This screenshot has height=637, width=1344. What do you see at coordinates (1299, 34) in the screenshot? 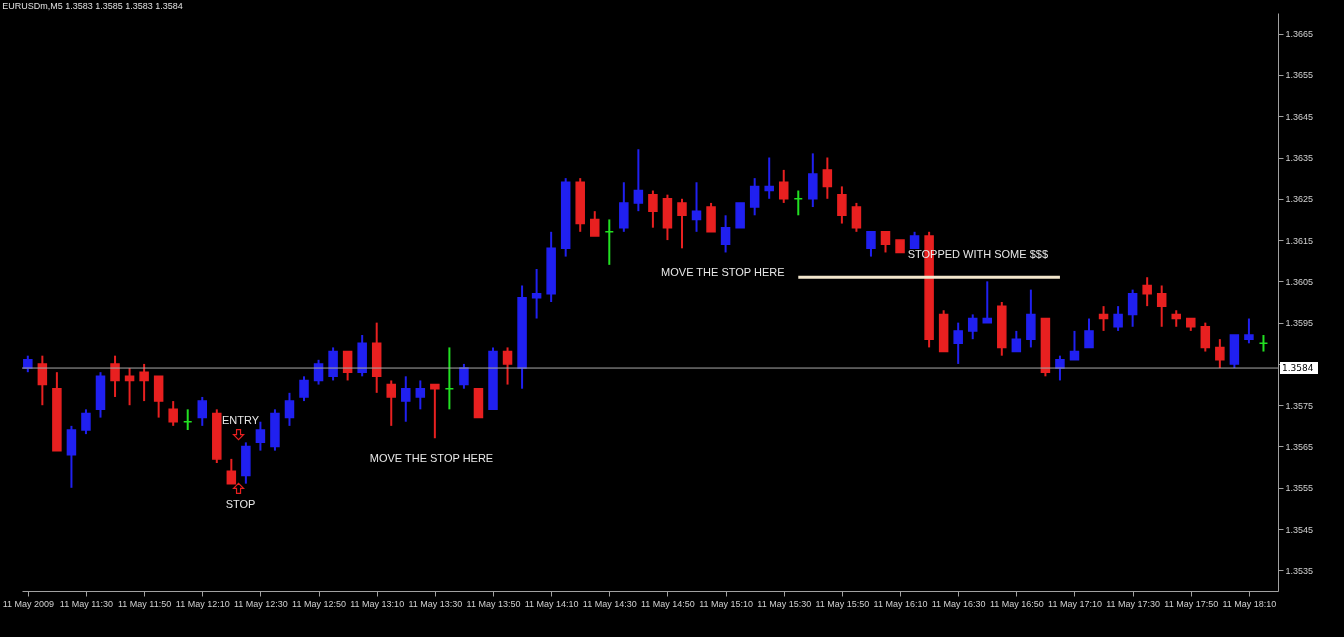
I see `y-tick-label: 1.3665` at bounding box center [1299, 34].